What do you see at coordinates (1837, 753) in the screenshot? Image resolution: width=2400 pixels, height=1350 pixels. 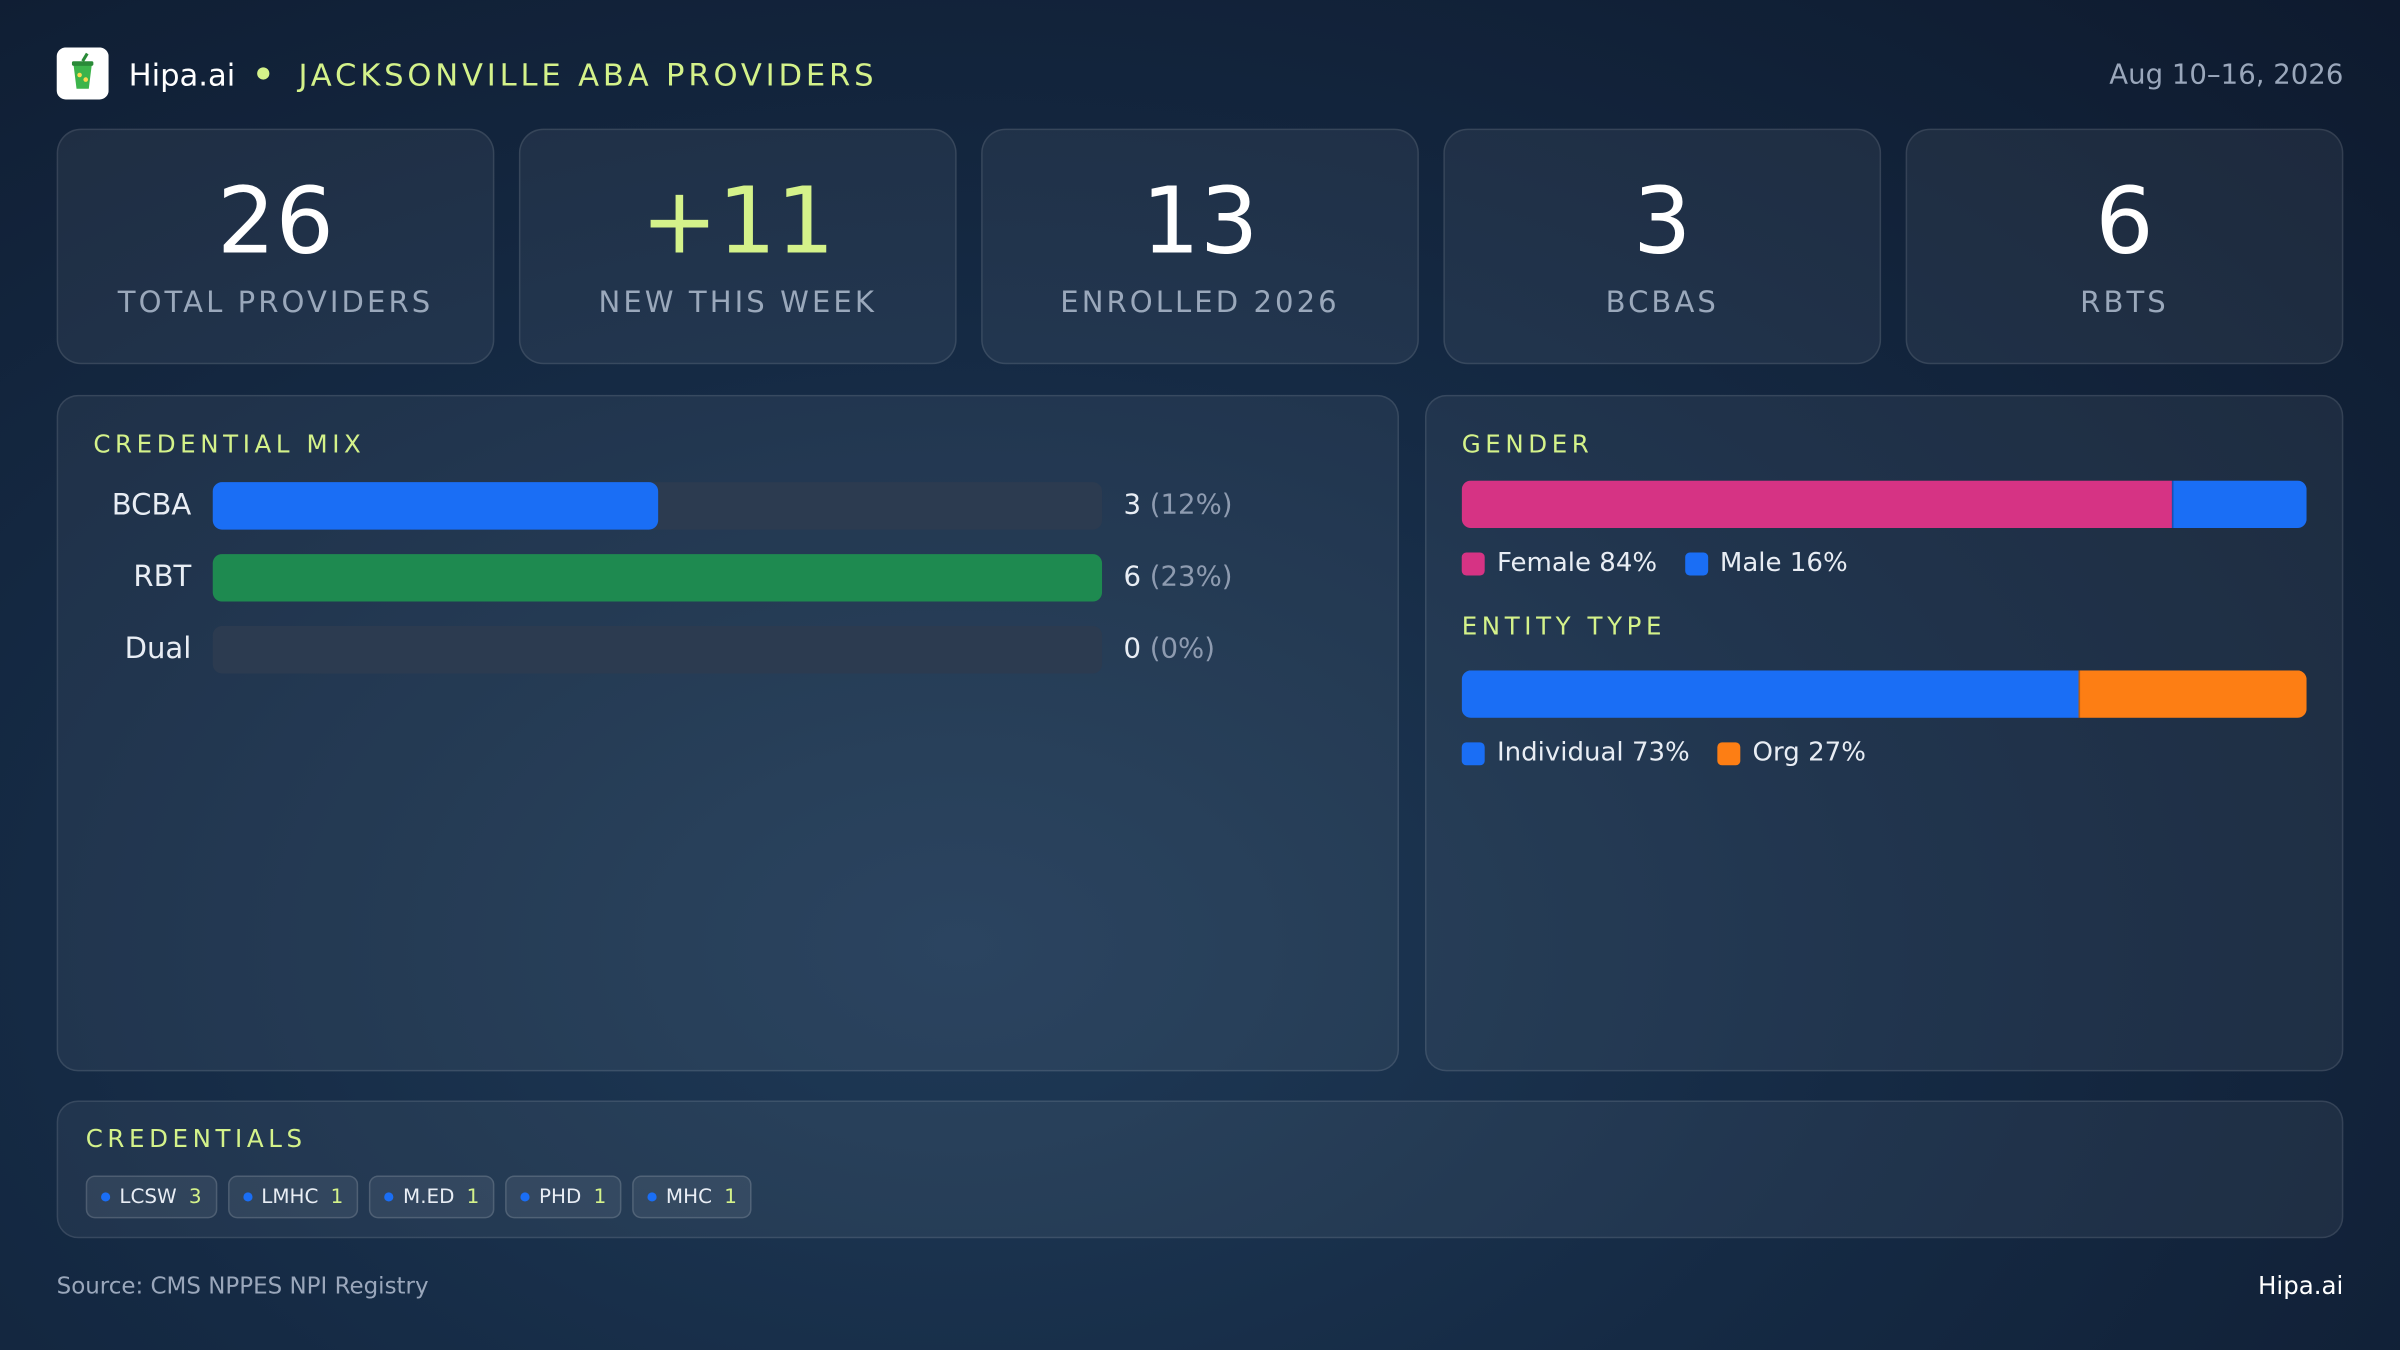 I see `legend-value: 27%` at bounding box center [1837, 753].